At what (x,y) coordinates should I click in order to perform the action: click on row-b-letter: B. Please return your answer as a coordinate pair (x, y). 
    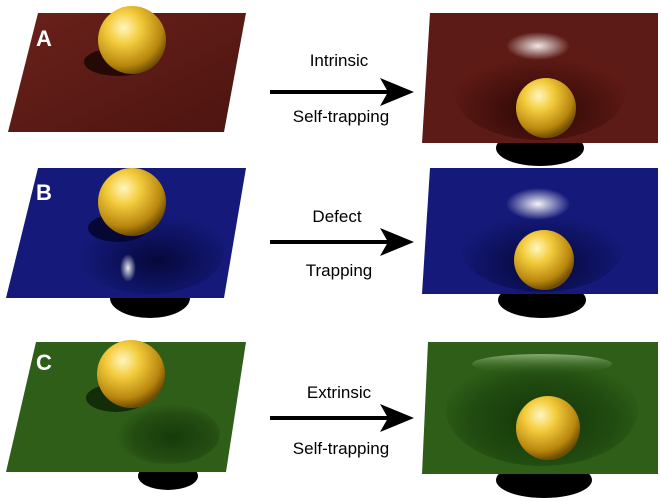
    Looking at the image, I should click on (44, 192).